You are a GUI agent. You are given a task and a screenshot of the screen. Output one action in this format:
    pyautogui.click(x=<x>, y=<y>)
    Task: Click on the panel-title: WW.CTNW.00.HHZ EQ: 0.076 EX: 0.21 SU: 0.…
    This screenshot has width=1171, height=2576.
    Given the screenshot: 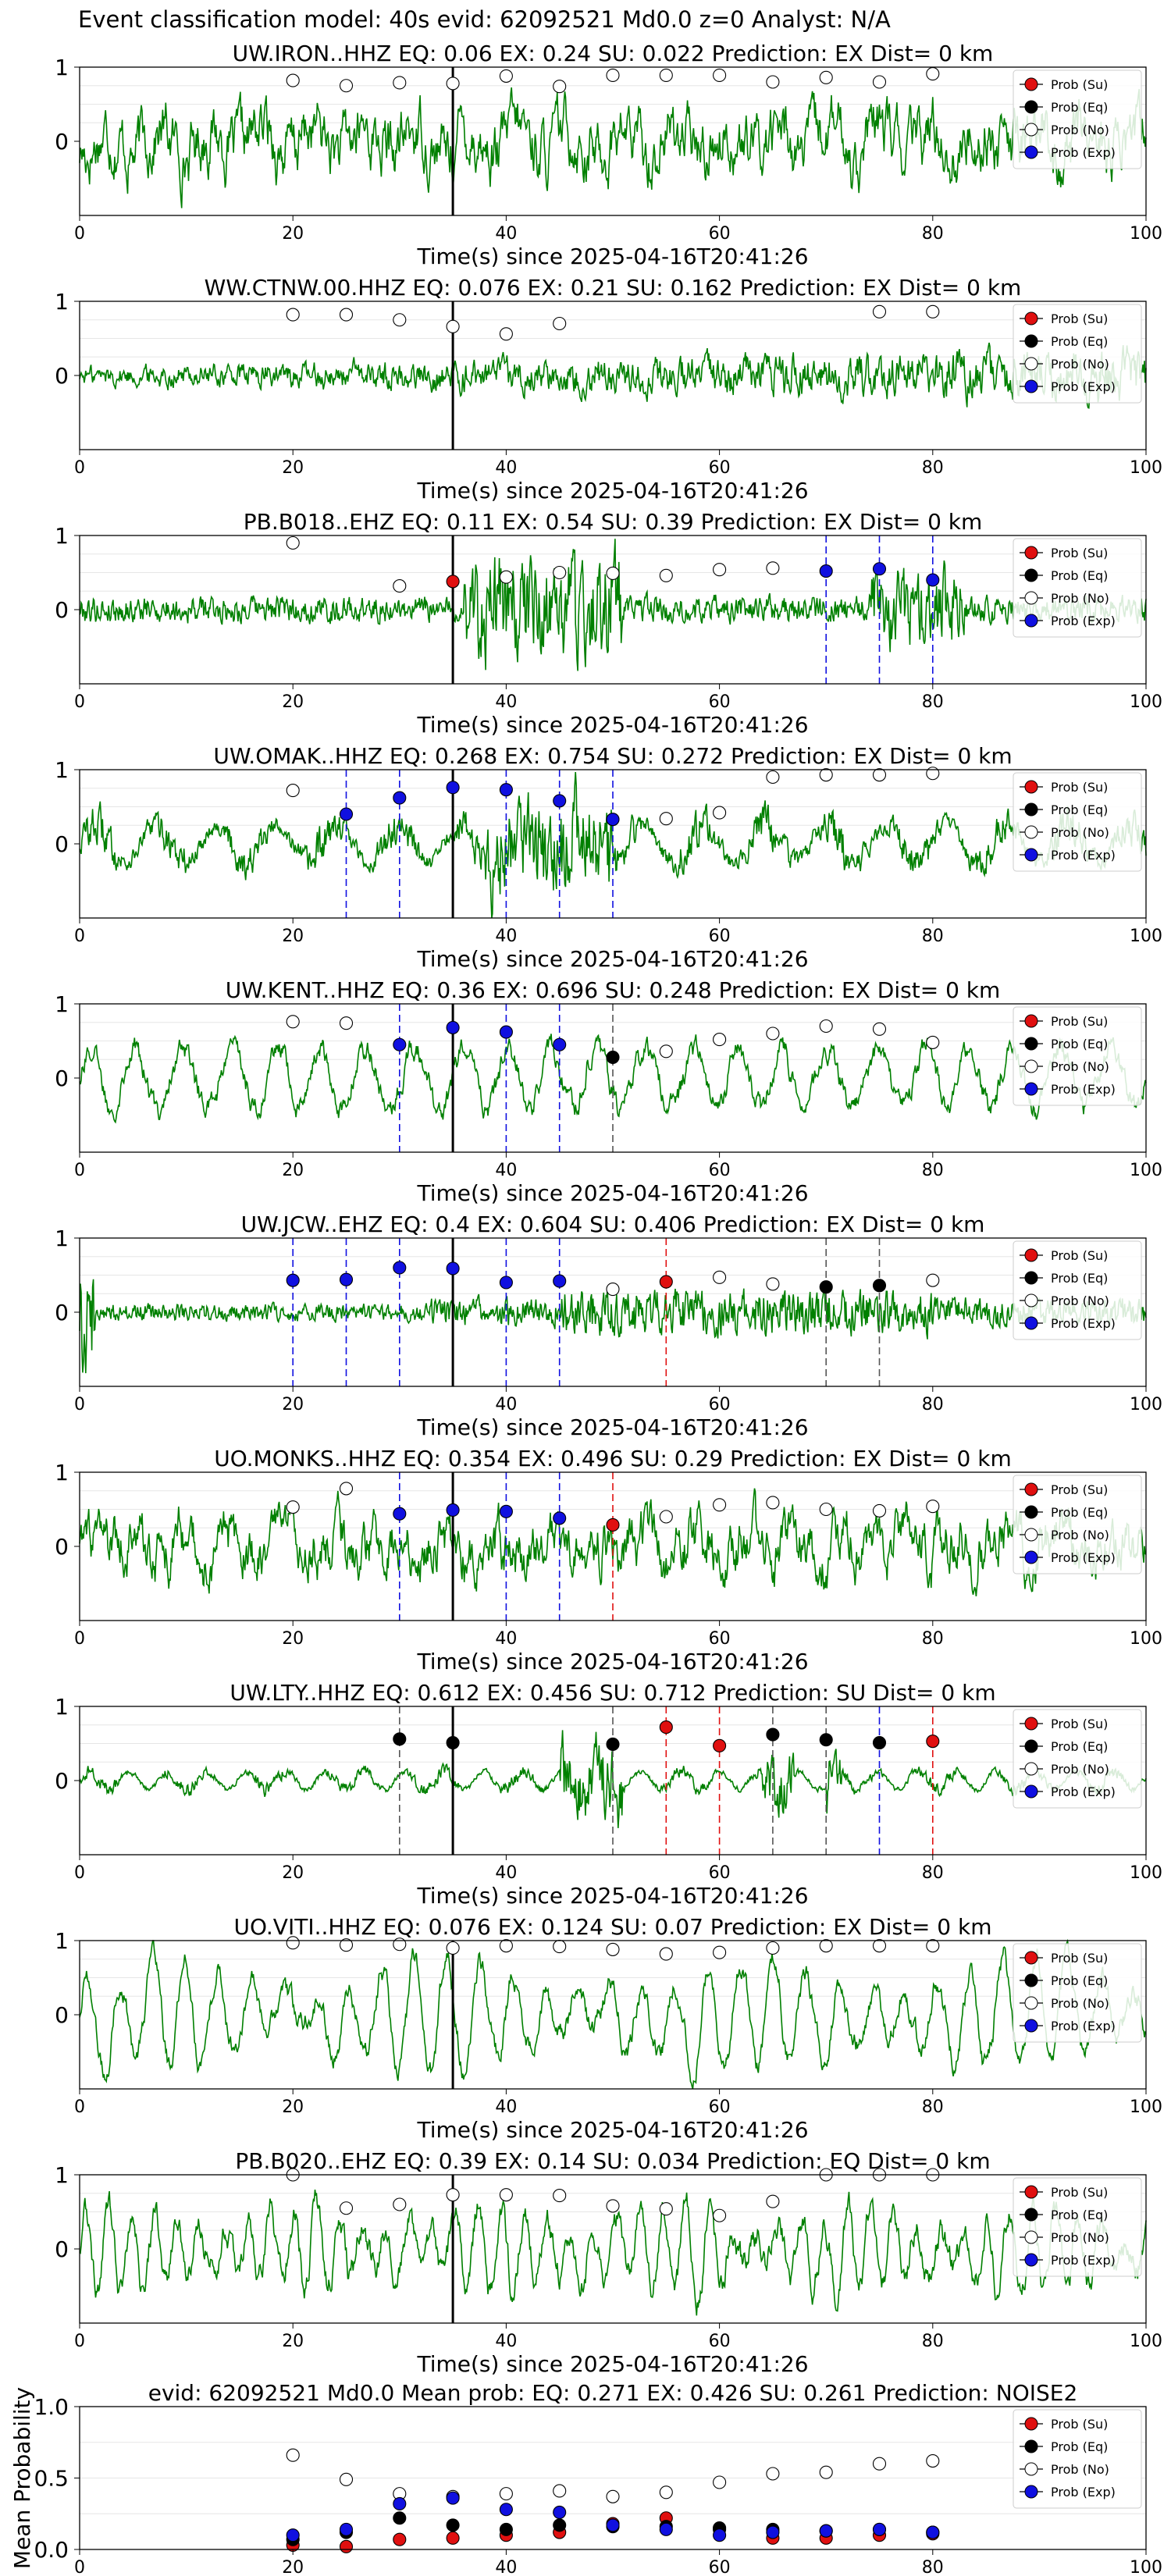 What is the action you would take?
    pyautogui.click(x=613, y=288)
    